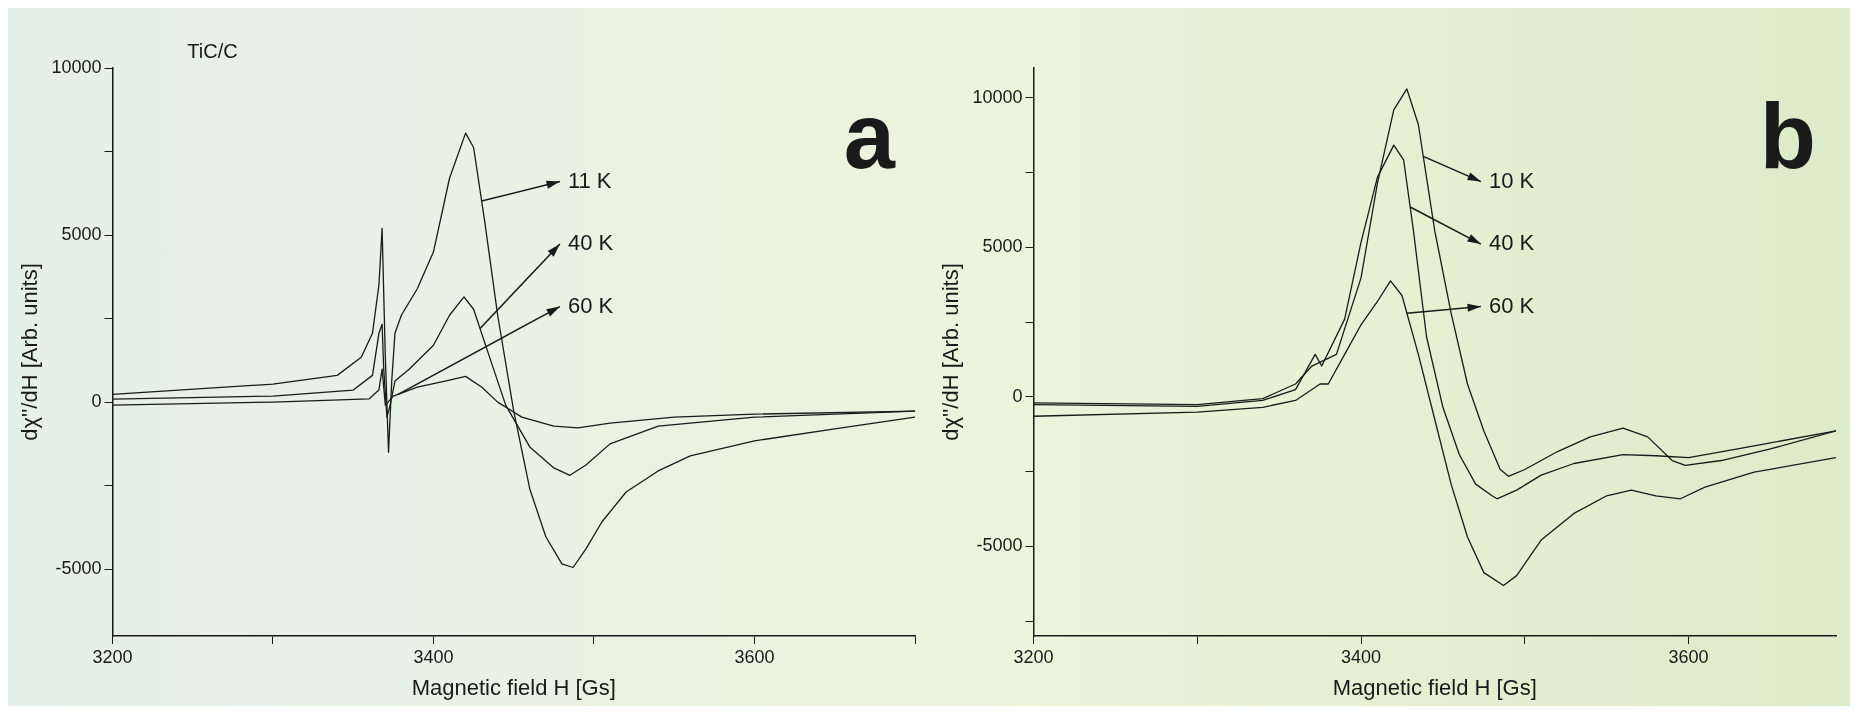  I want to click on annotation: b, so click(1787, 136).